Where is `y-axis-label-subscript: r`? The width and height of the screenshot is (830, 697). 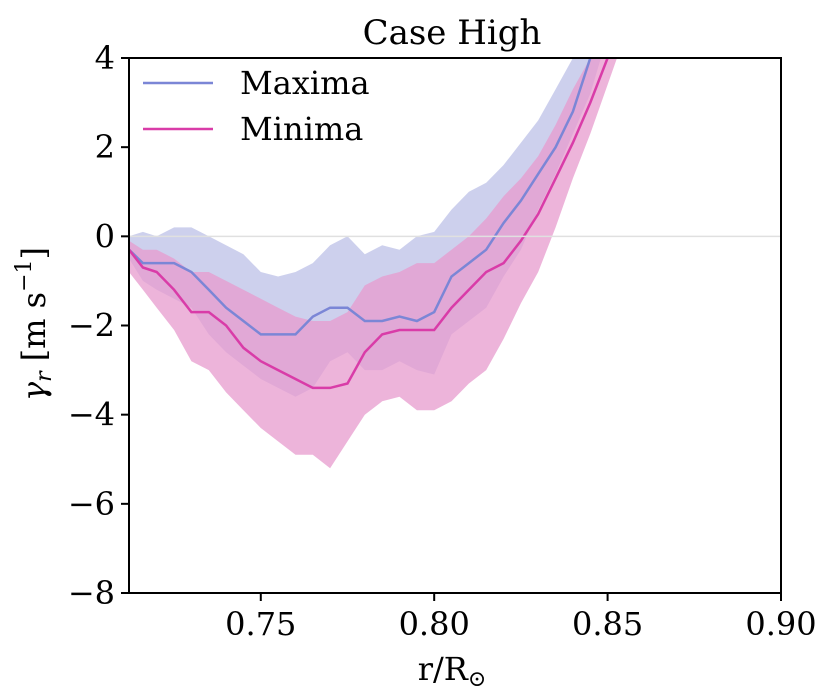 y-axis-label-subscript: r is located at coordinates (44, 376).